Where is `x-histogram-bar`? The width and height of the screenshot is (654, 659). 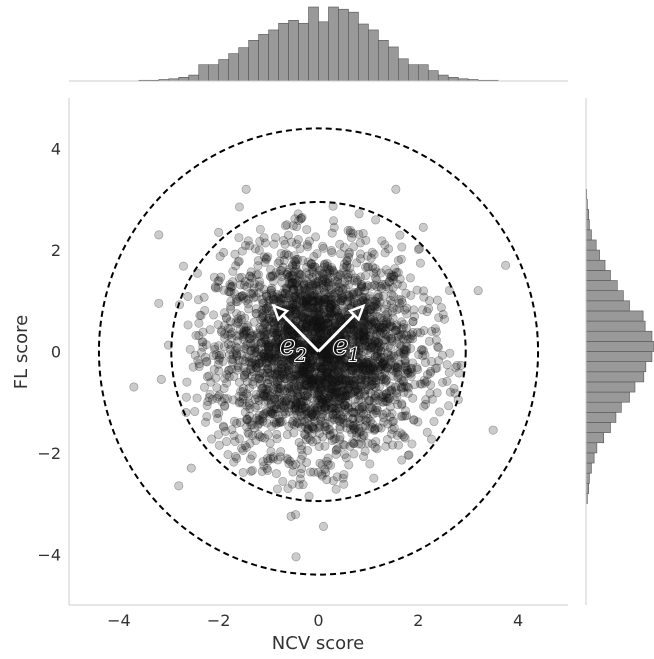 x-histogram-bar is located at coordinates (373, 55).